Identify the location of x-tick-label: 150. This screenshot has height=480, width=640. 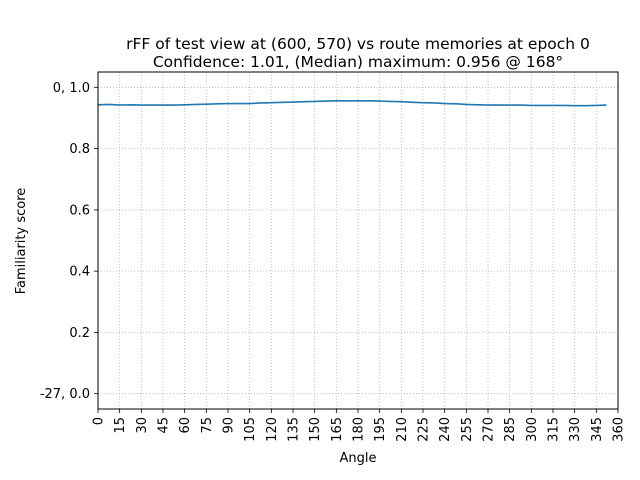
(315, 429).